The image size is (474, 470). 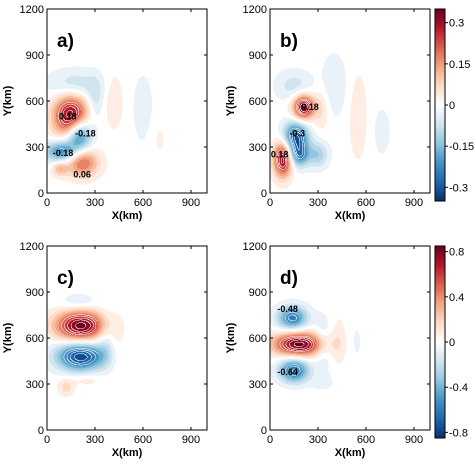 What do you see at coordinates (127, 216) in the screenshot?
I see `x-axis-label-a: X(km)` at bounding box center [127, 216].